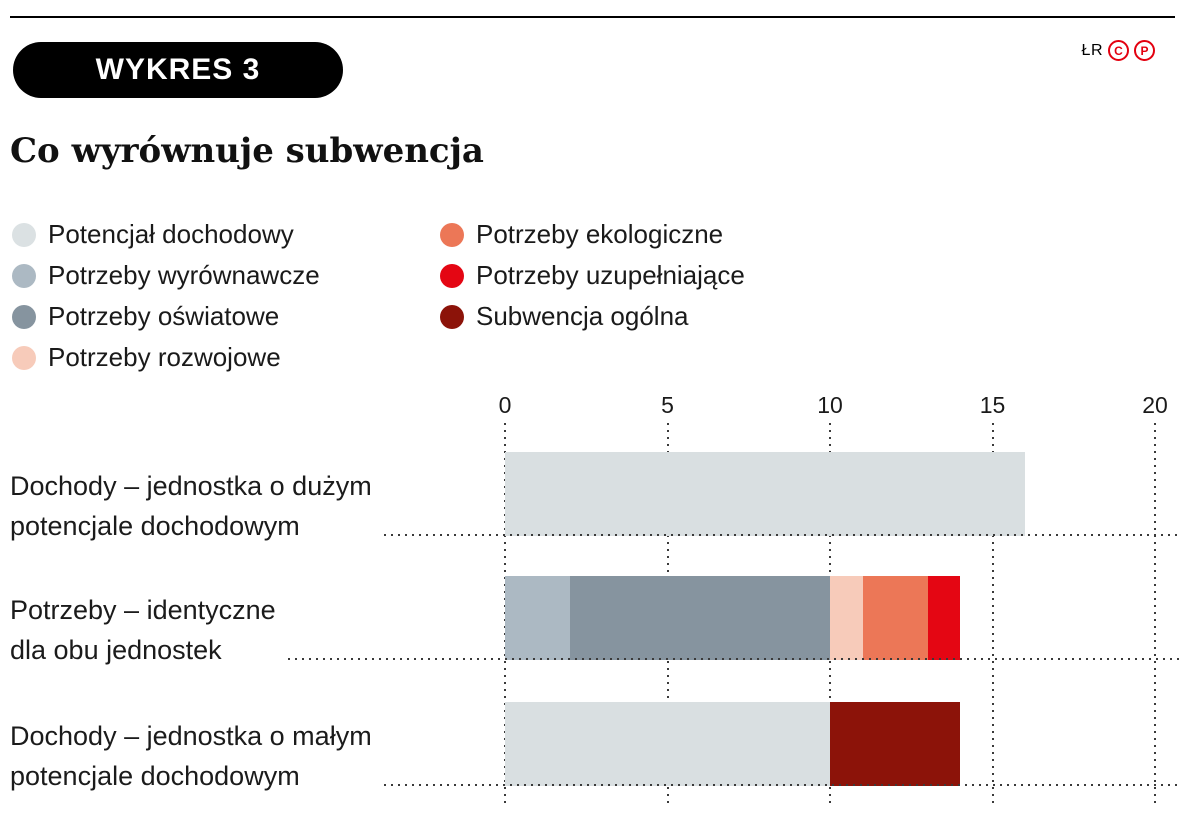 The height and width of the screenshot is (840, 1186). I want to click on legend-label: Potrzeby wyrównawcze, so click(184, 275).